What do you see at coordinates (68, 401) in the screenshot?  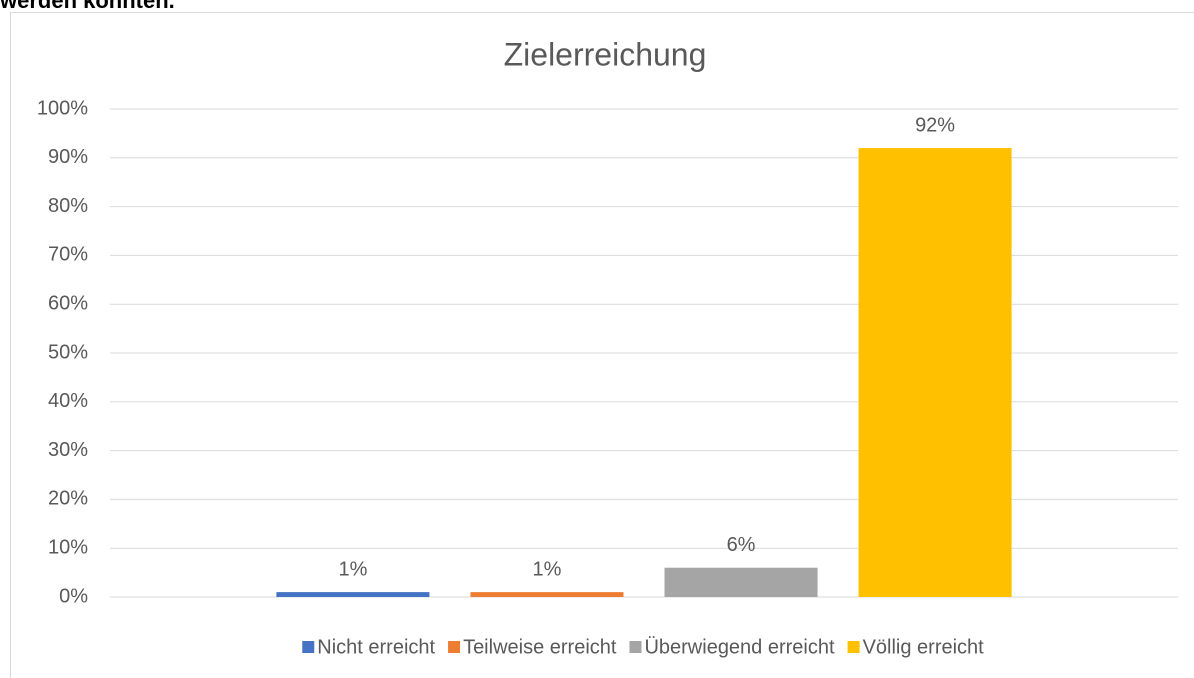 I see `y-tick-label: 40%` at bounding box center [68, 401].